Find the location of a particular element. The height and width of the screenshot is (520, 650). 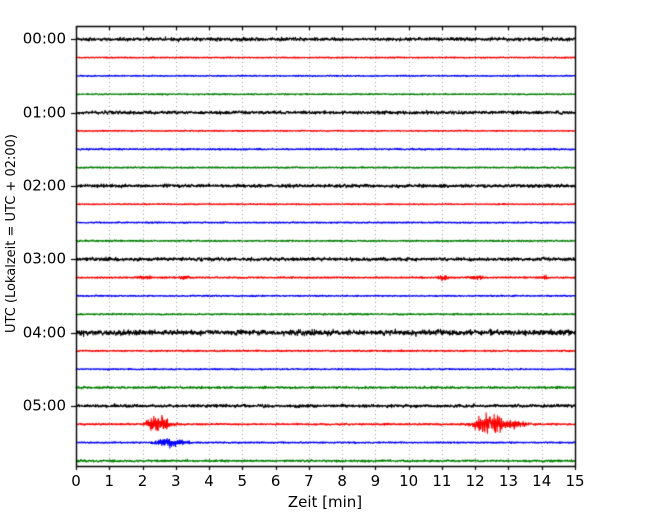

x-tick-label: 13 is located at coordinates (508, 481).